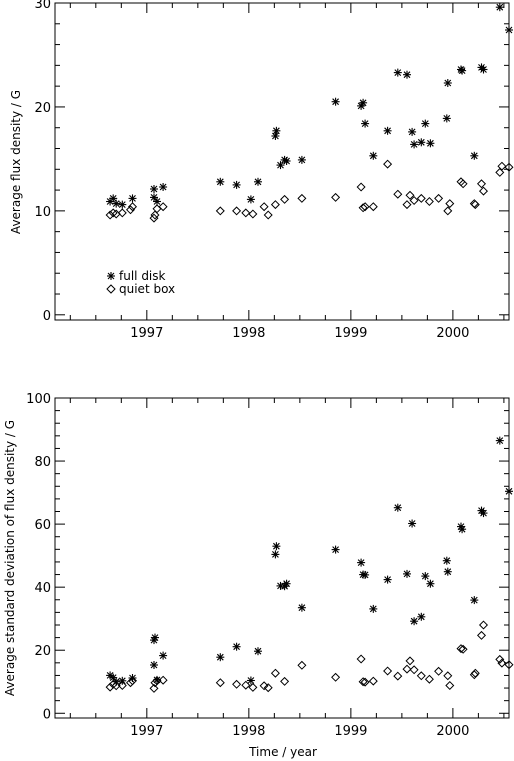 The image size is (514, 761). I want to click on x-tick-label: 1997, so click(146, 731).